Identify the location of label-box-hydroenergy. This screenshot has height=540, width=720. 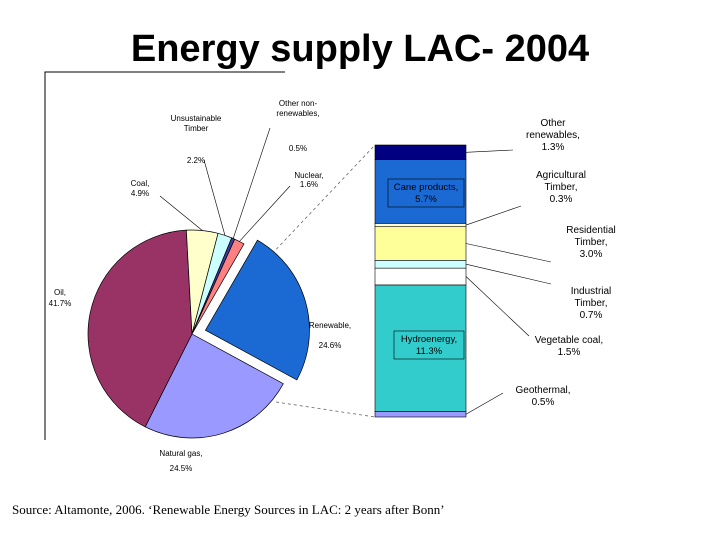
(429, 345).